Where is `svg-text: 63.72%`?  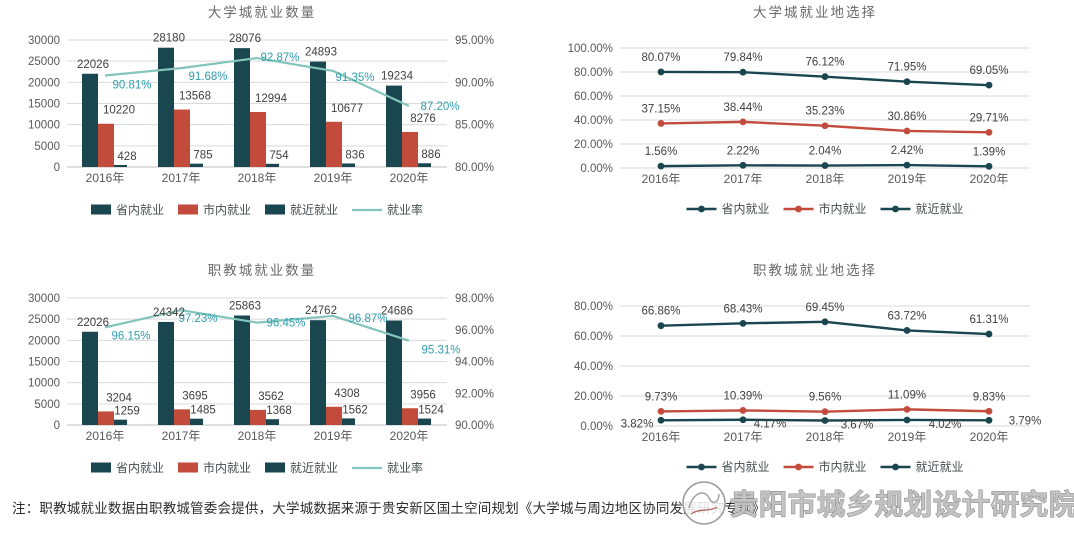 svg-text: 63.72% is located at coordinates (906, 316).